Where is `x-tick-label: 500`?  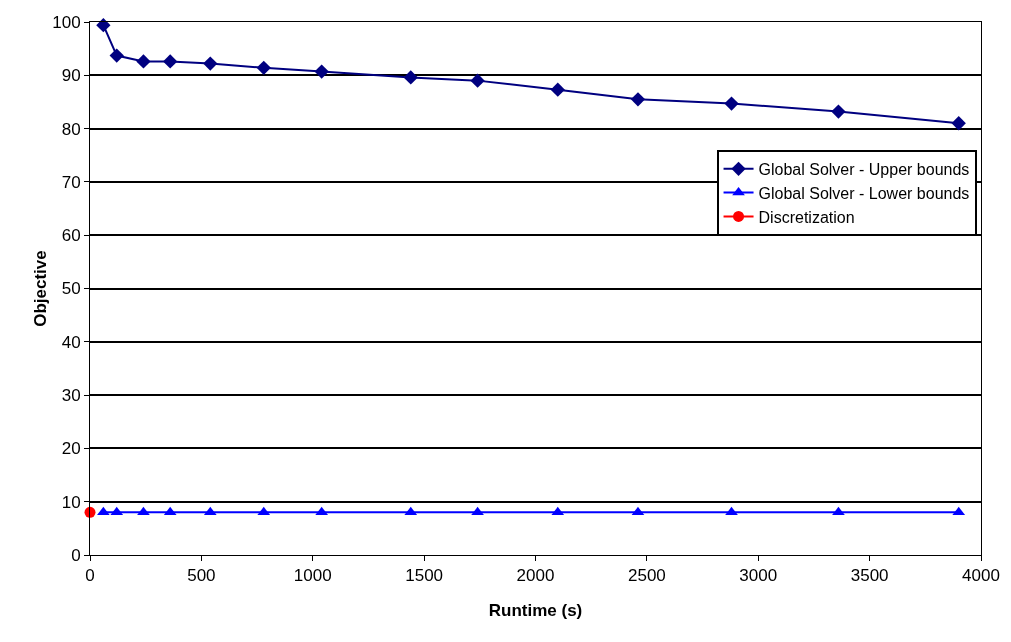 x-tick-label: 500 is located at coordinates (201, 576).